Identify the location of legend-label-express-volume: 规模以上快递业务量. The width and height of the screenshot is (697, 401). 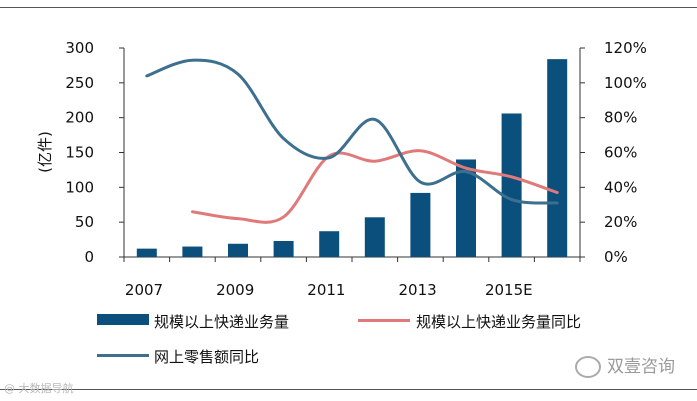
(222, 322).